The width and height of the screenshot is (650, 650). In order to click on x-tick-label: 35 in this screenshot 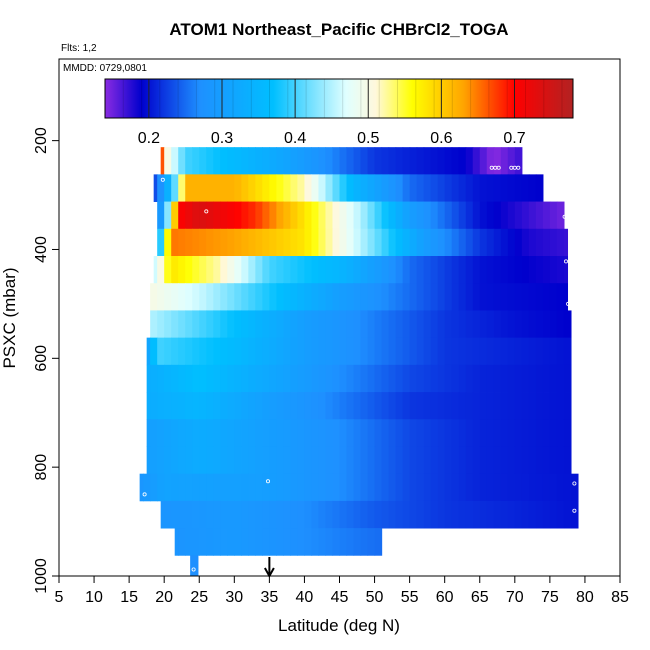, I will do `click(269, 597)`.